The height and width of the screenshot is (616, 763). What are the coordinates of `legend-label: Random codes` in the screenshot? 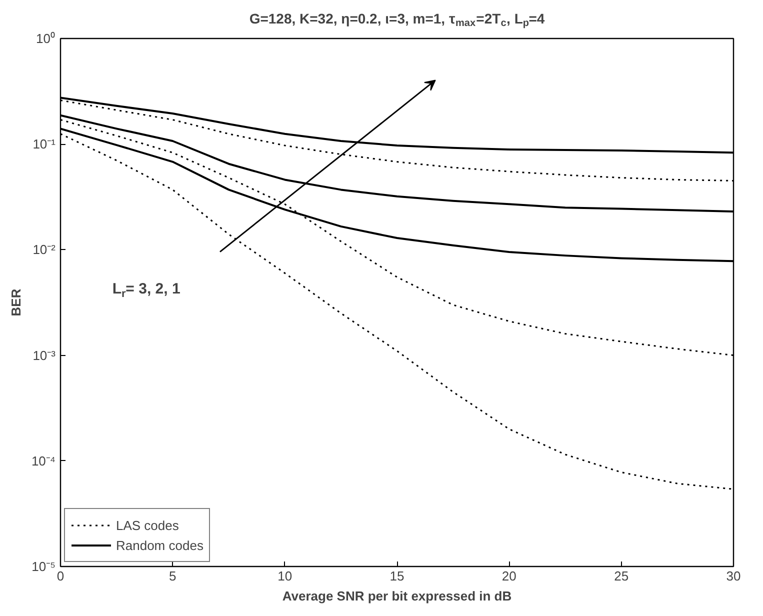 It's located at (160, 545).